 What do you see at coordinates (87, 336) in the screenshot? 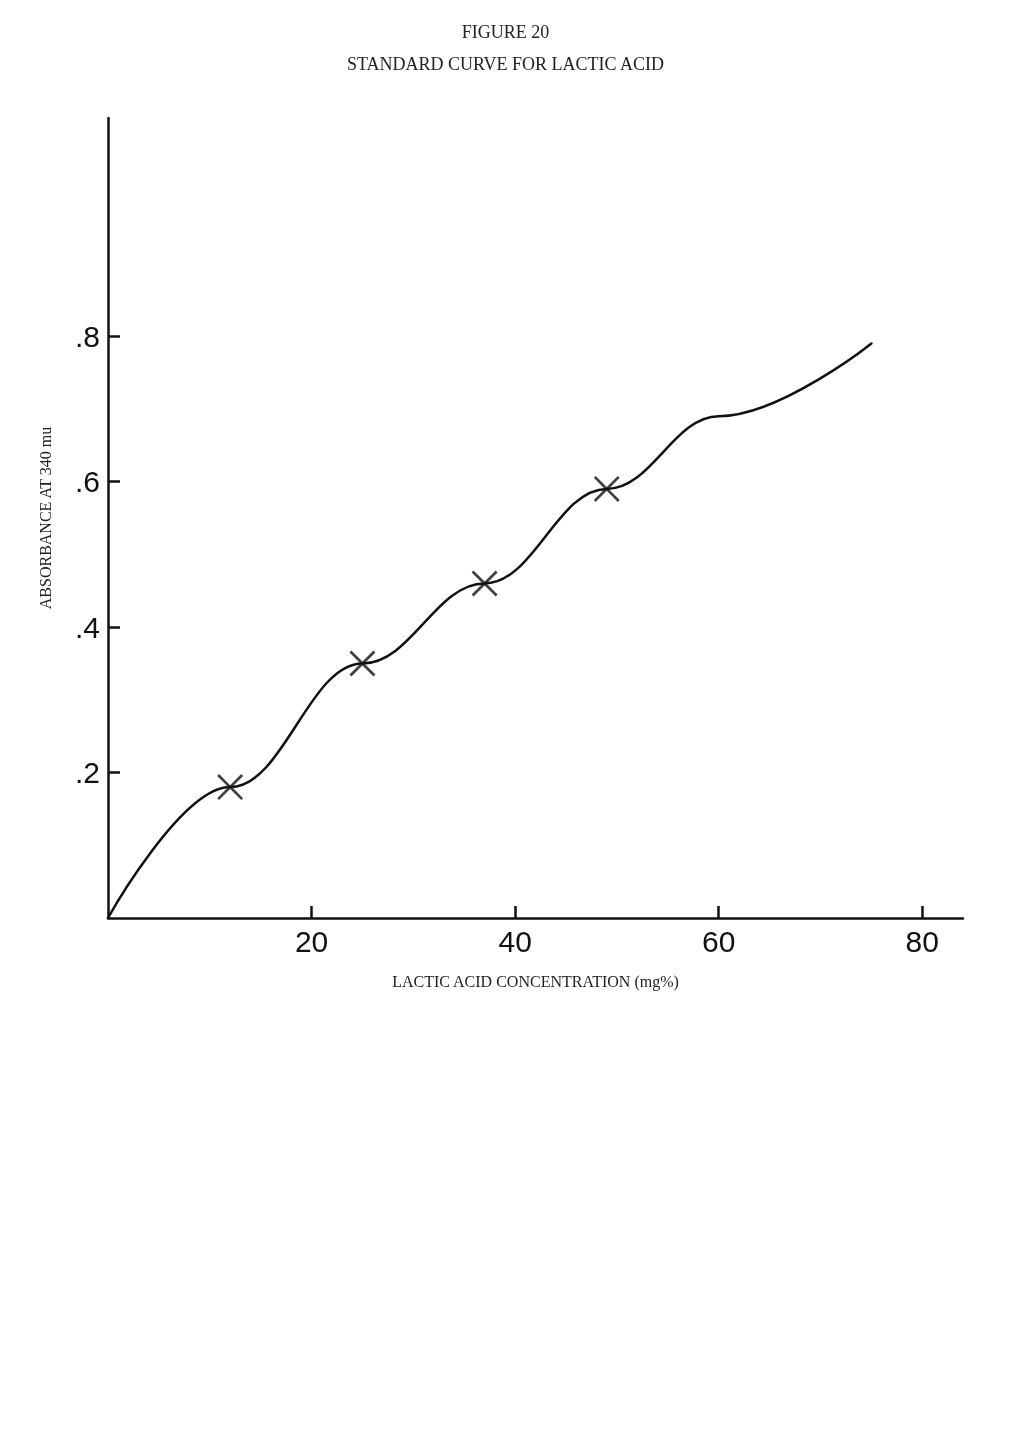
I see `y-tick-label: .8` at bounding box center [87, 336].